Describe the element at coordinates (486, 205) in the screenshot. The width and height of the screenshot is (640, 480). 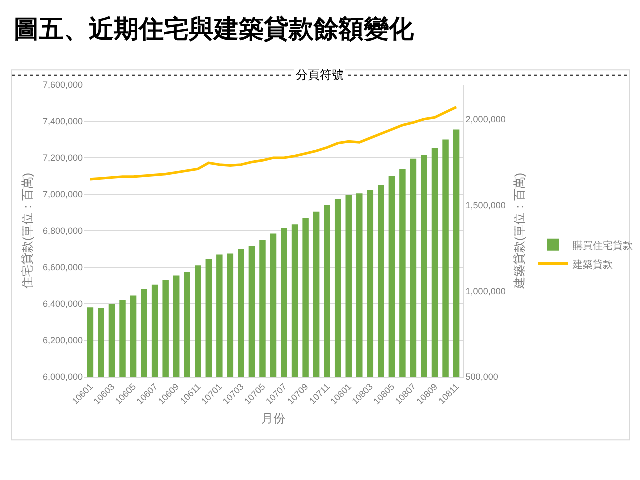
I see `y2-tick-label: 1,500,000` at that location.